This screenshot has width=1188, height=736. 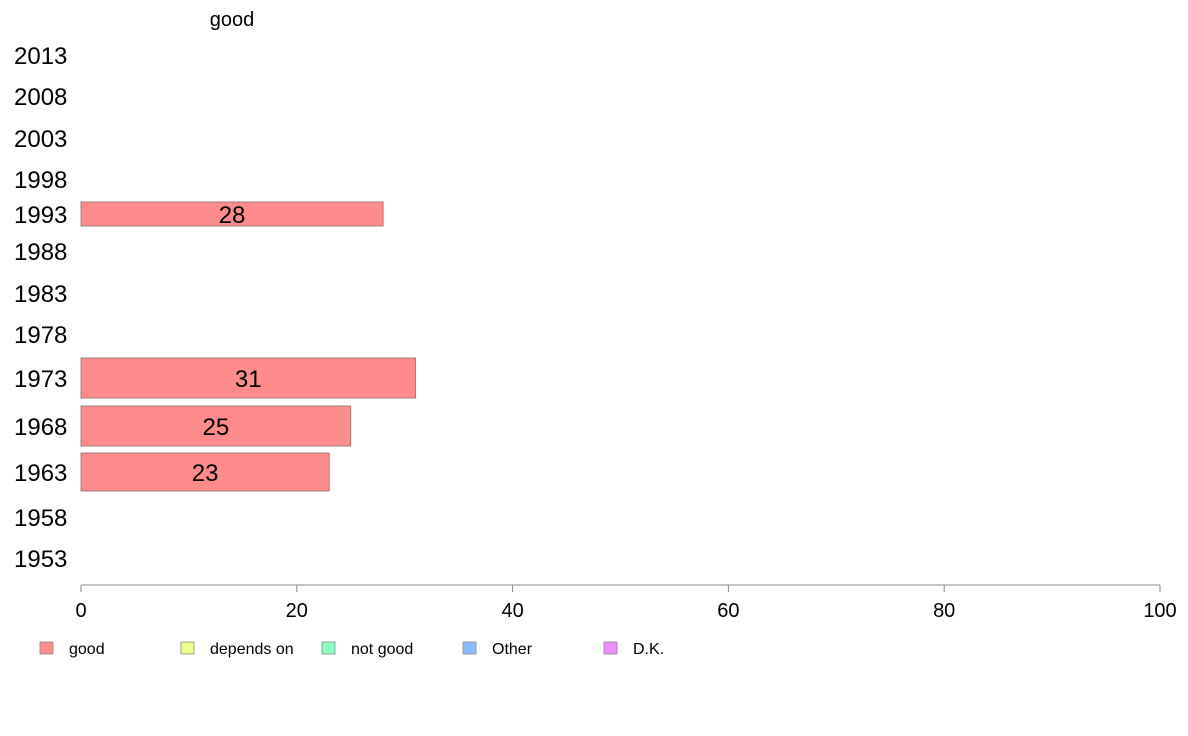 I want to click on x-tick-label: 40, so click(x=512, y=611).